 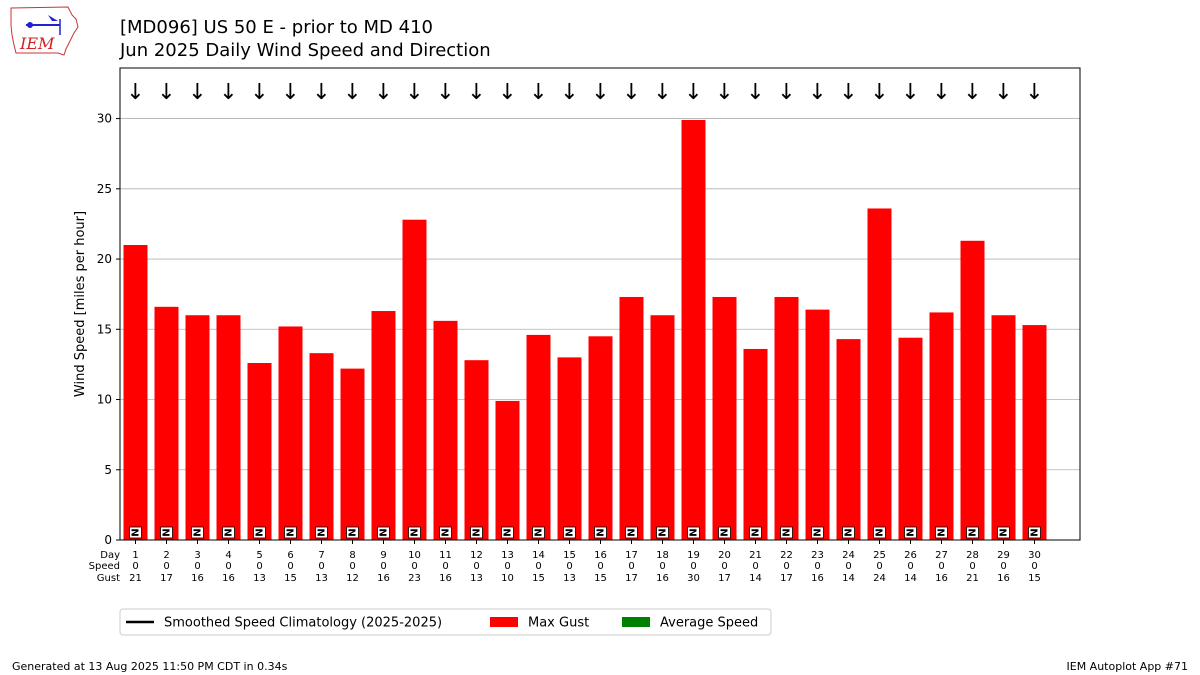 I want to click on y-tick-label: 0, so click(x=108, y=540).